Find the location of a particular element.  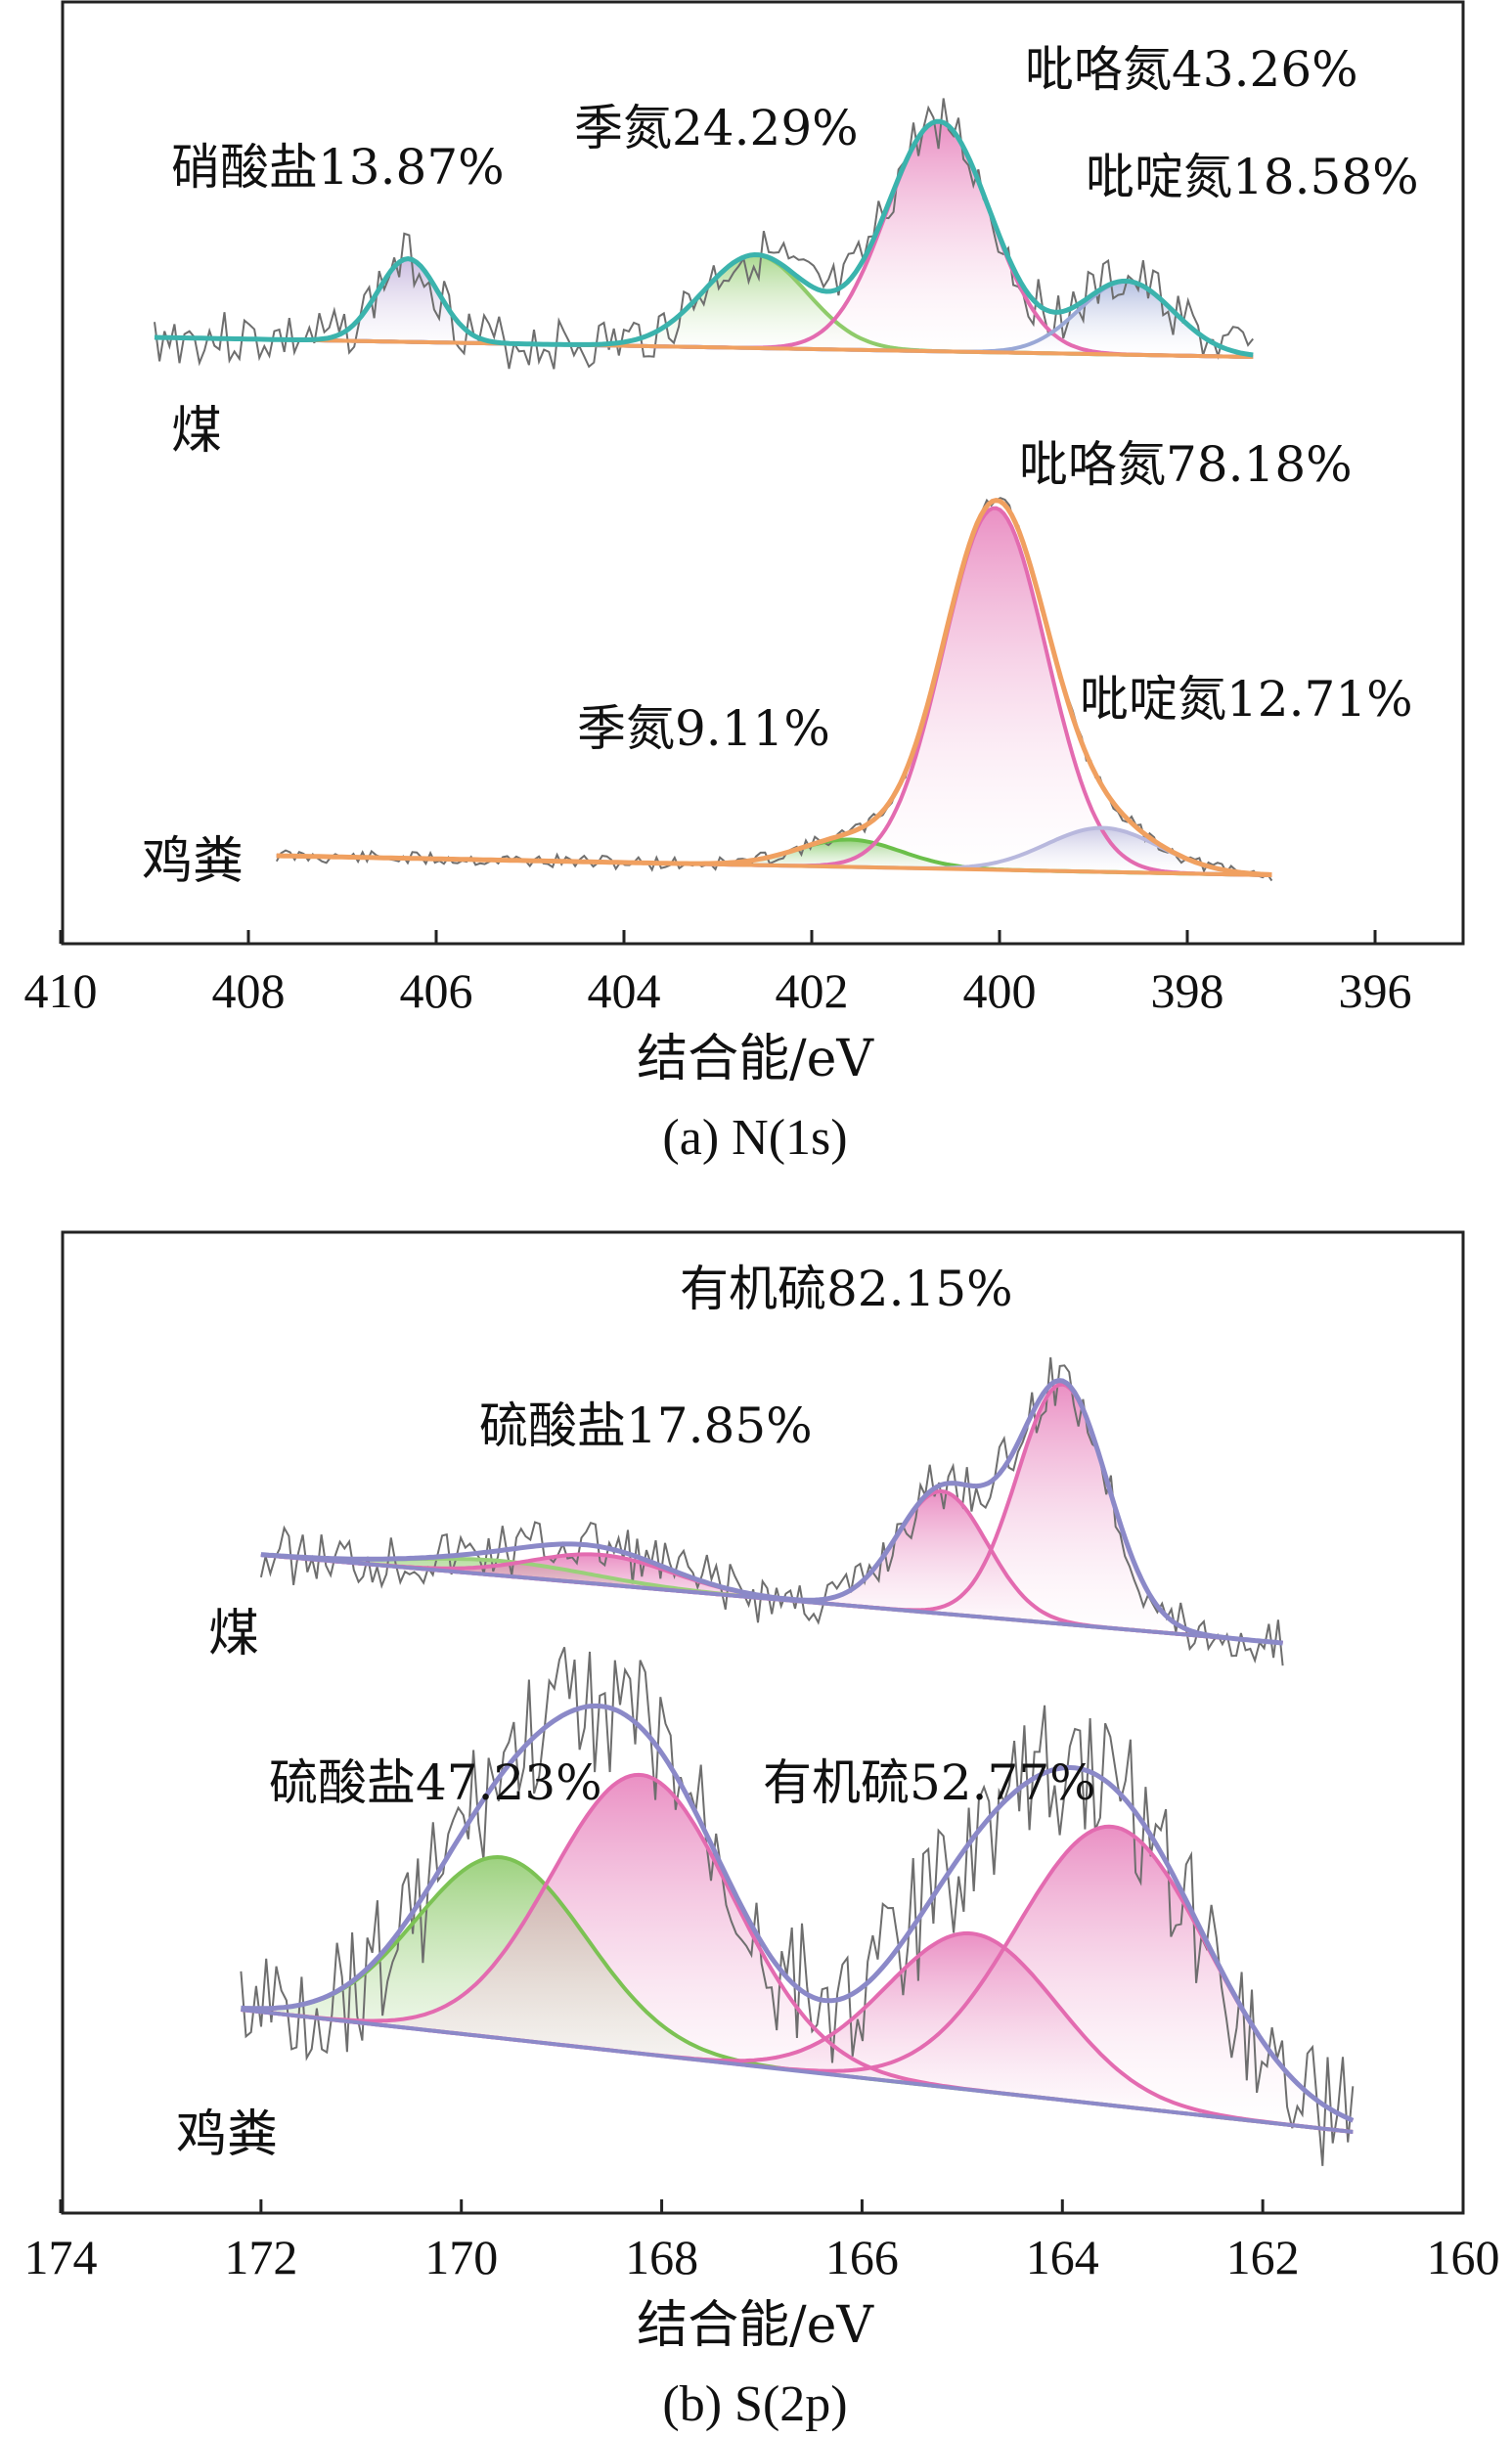

x-tick-label: 396 is located at coordinates (1376, 990).